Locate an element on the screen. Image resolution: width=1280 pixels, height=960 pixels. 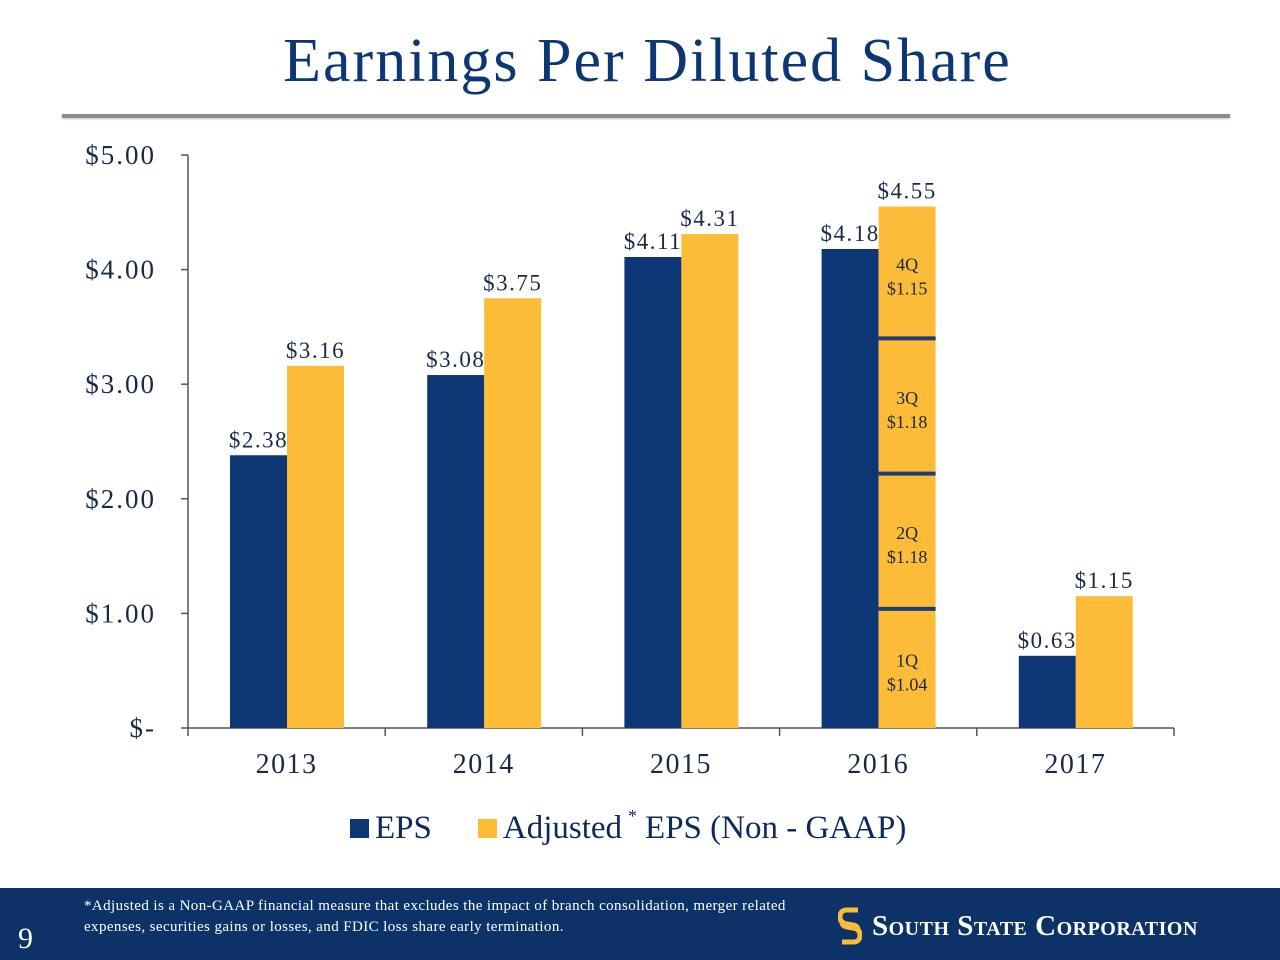
company-name: South State Corporation is located at coordinates (1035, 925).